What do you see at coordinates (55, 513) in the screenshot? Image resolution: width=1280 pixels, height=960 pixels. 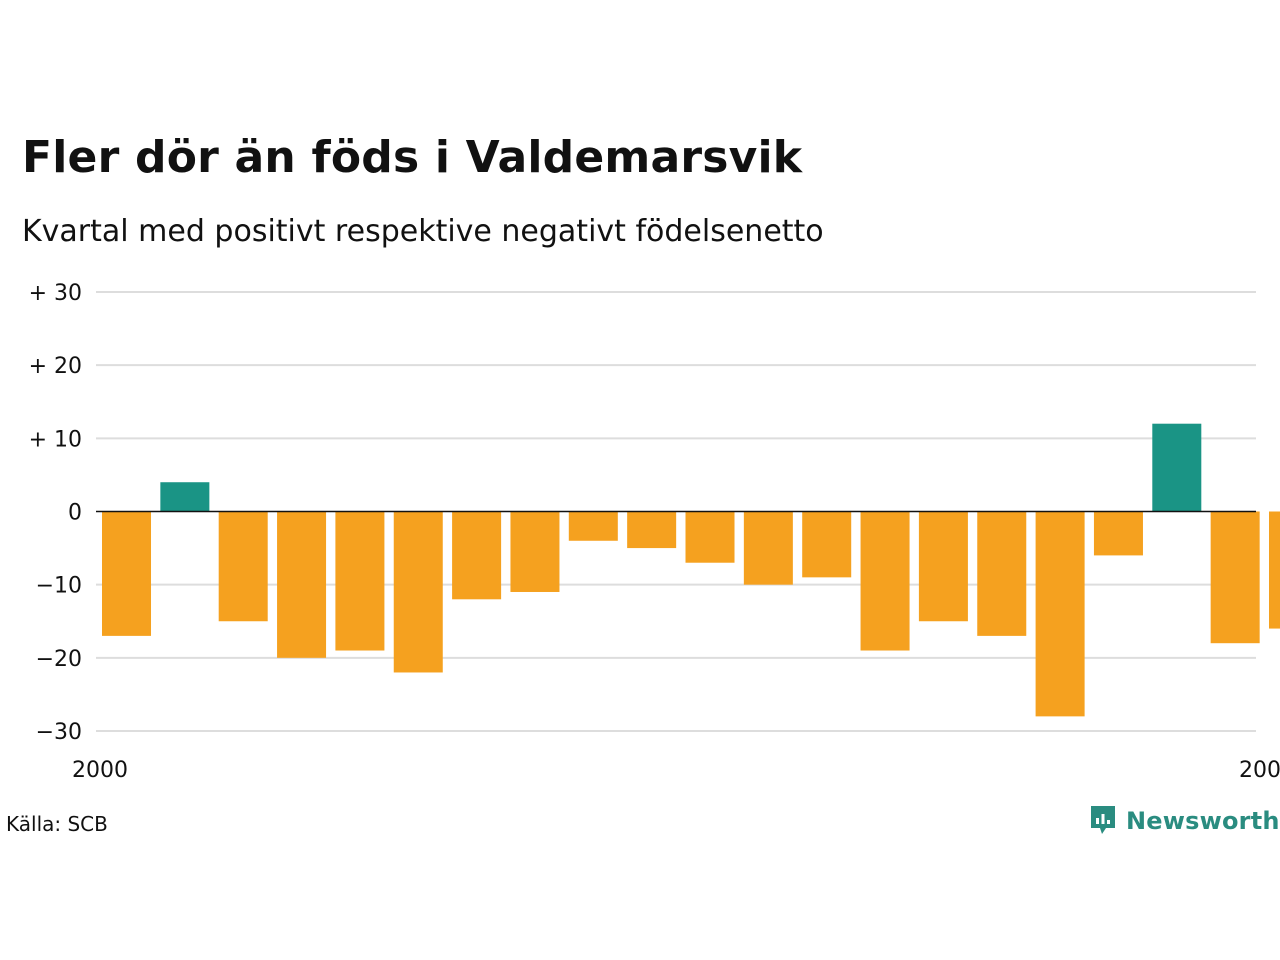 I see `y-axis-labels: + 30 + 20 + 10 0 −10 −20 −30` at bounding box center [55, 513].